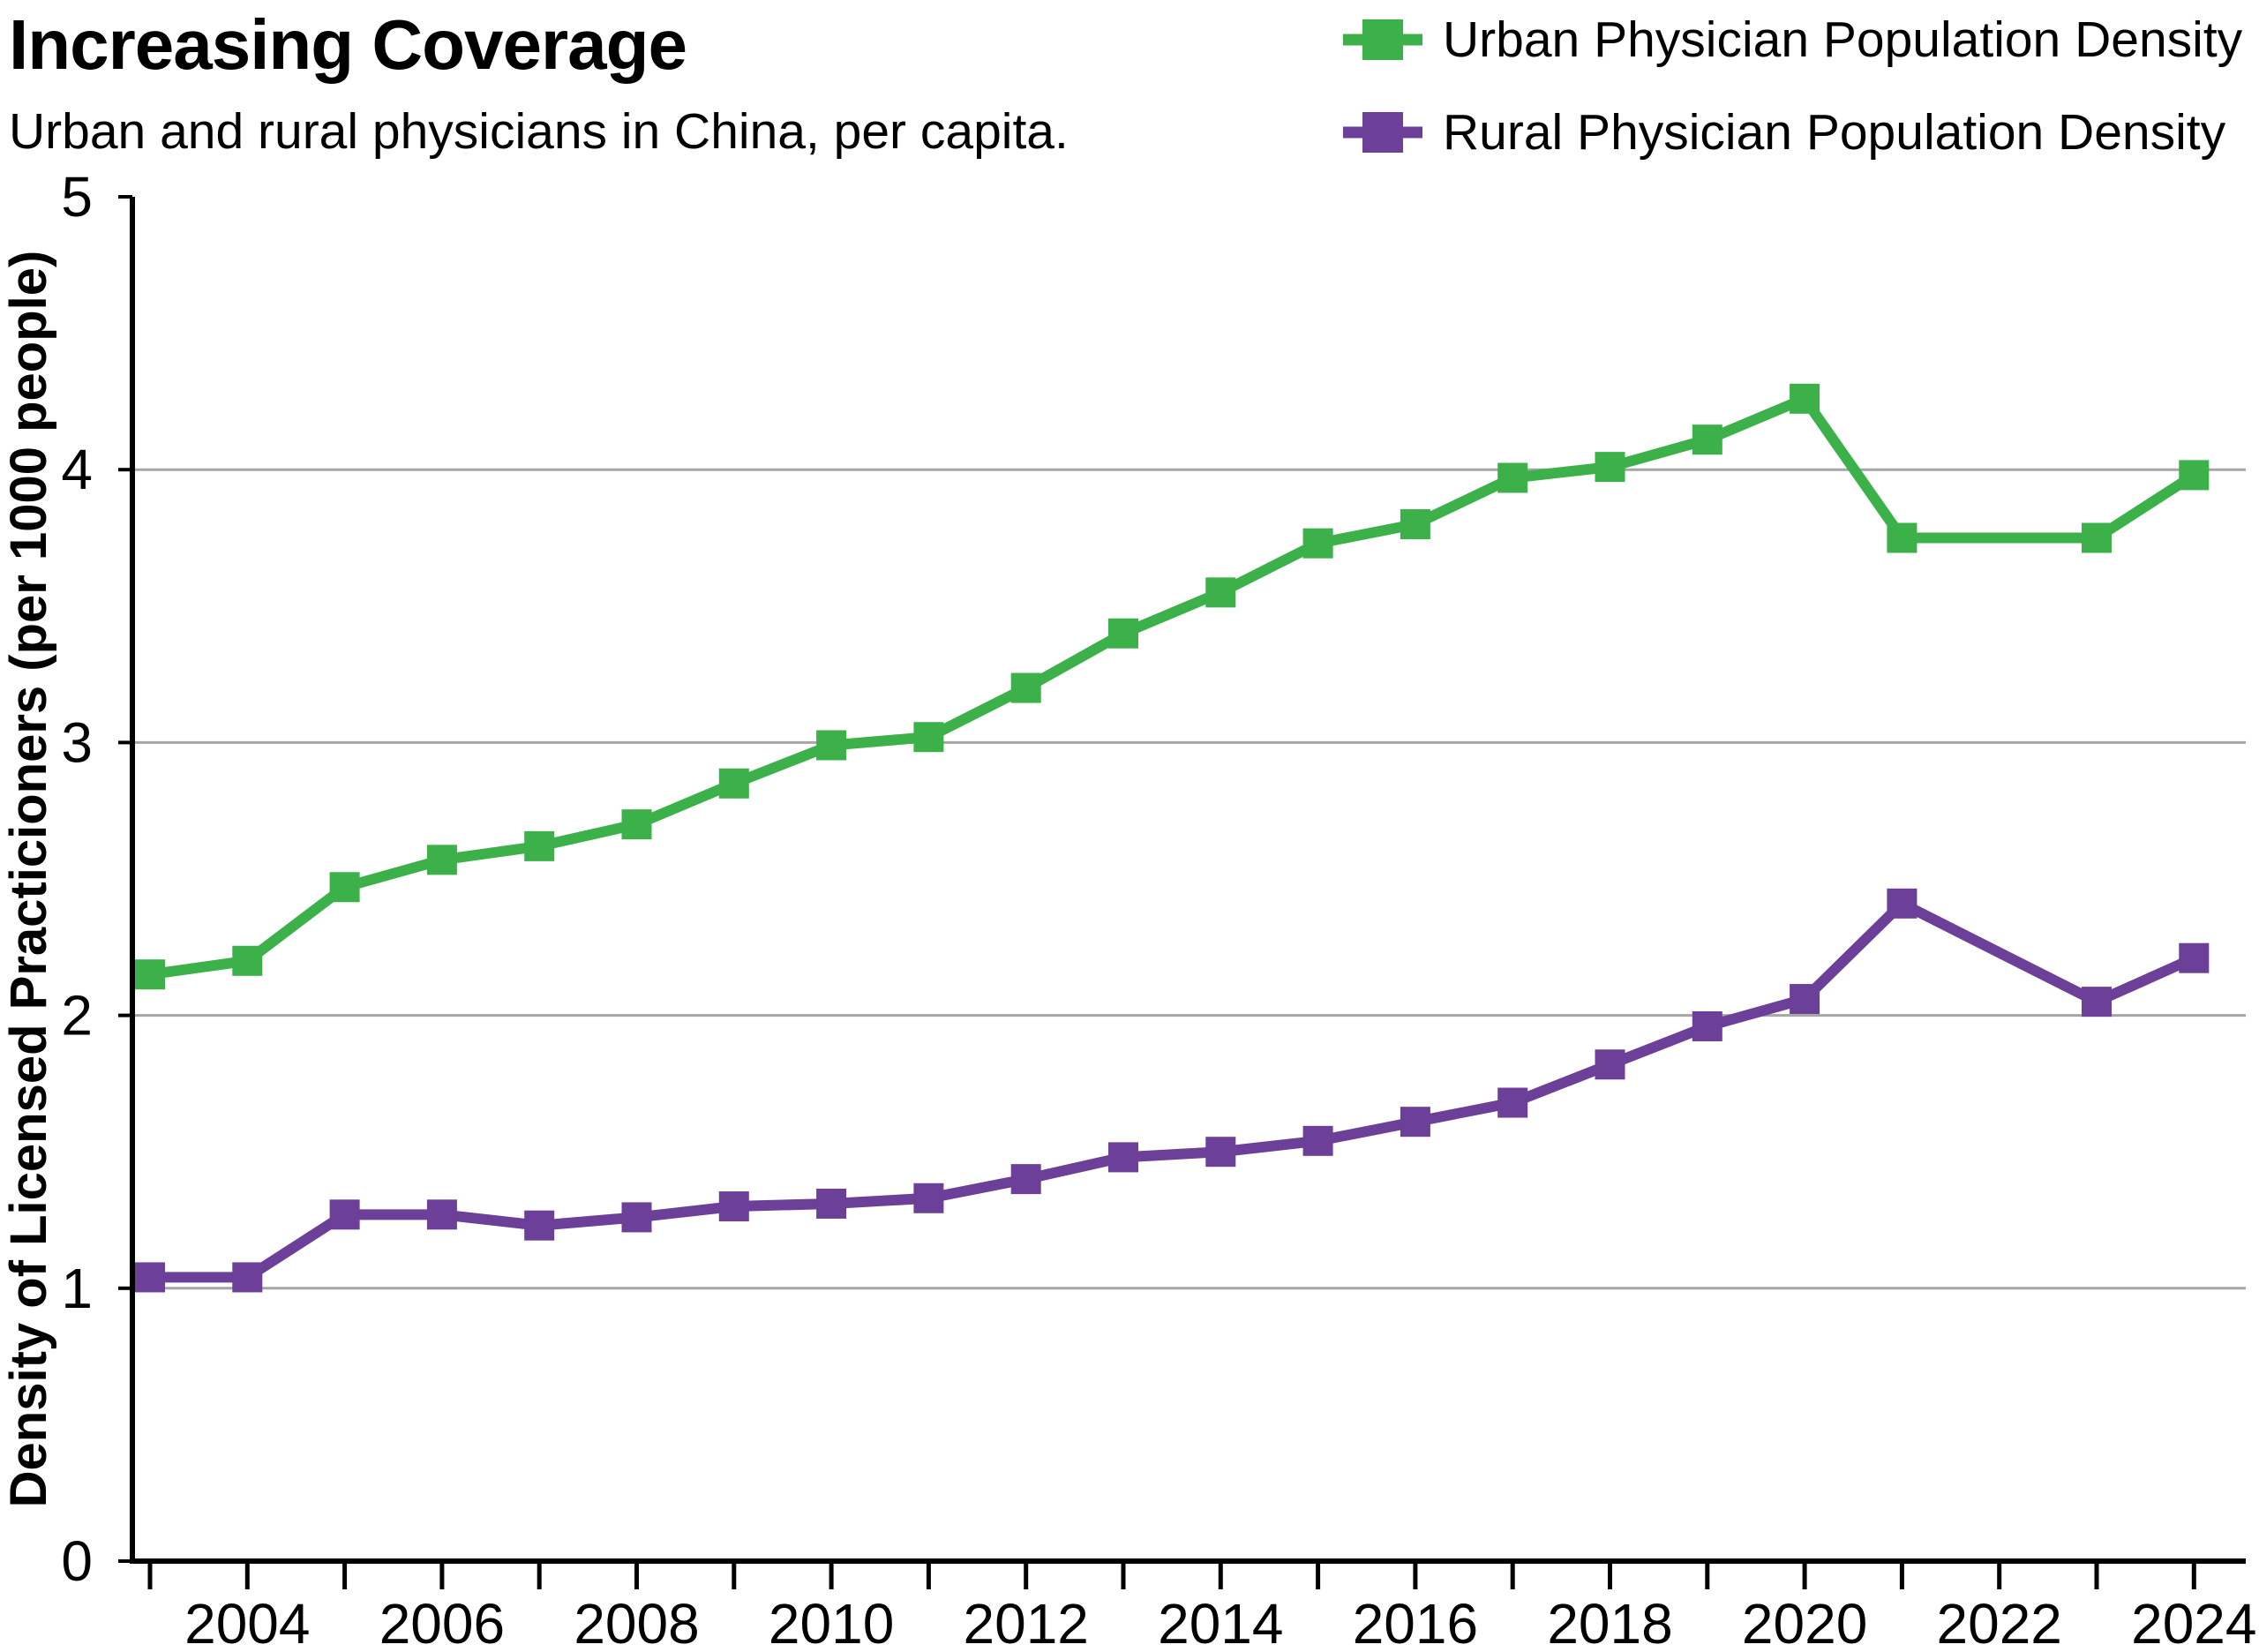 The height and width of the screenshot is (1652, 2259). Describe the element at coordinates (1805, 398) in the screenshot. I see `urban-marker-2020` at that location.